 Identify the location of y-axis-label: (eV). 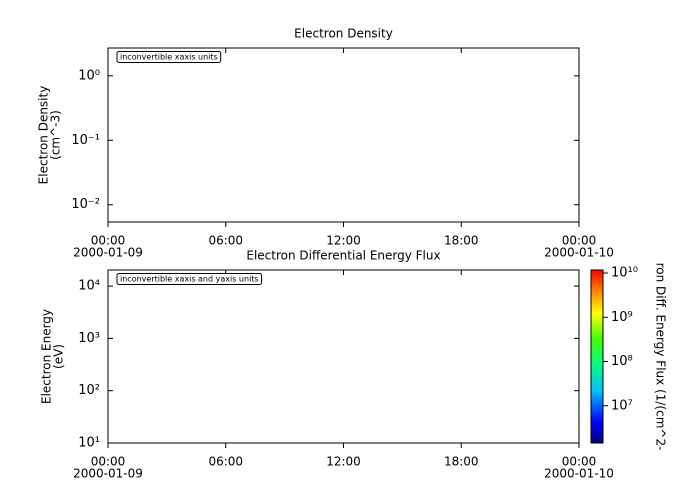
(59, 356).